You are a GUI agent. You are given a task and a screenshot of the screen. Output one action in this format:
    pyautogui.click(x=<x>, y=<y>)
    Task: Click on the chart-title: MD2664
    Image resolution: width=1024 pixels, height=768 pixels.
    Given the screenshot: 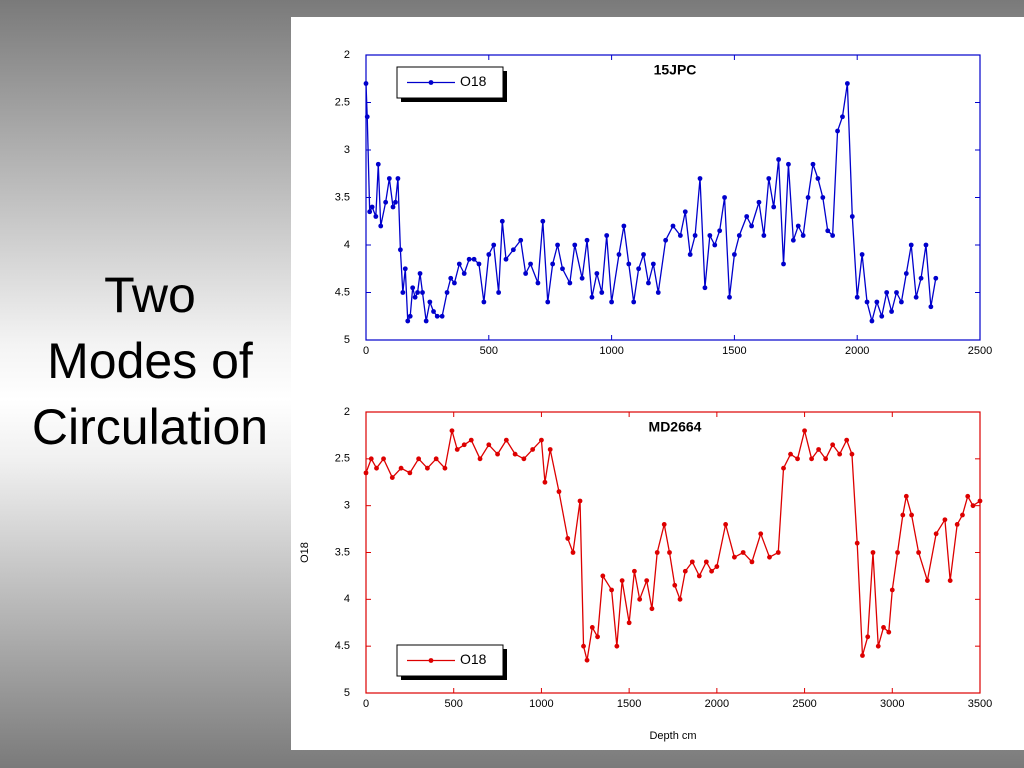 What is the action you would take?
    pyautogui.click(x=675, y=427)
    